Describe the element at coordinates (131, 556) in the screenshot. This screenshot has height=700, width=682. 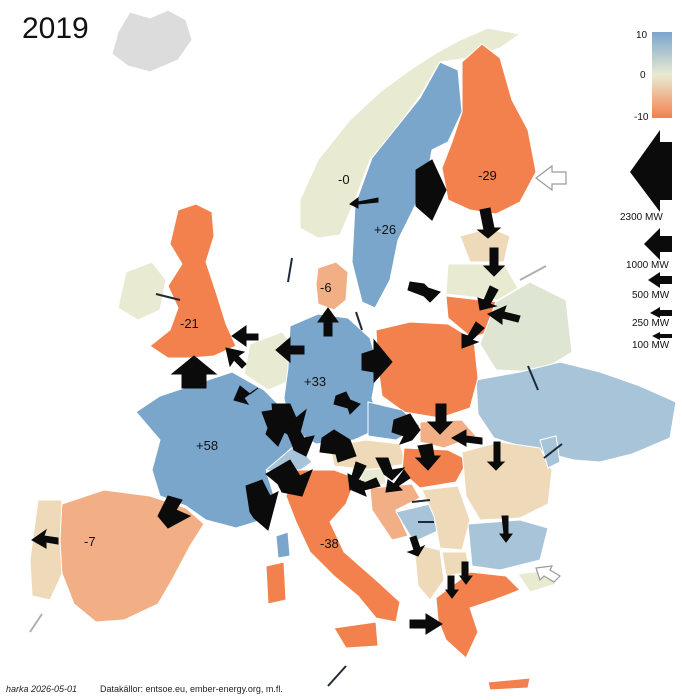
I see `region-spain` at that location.